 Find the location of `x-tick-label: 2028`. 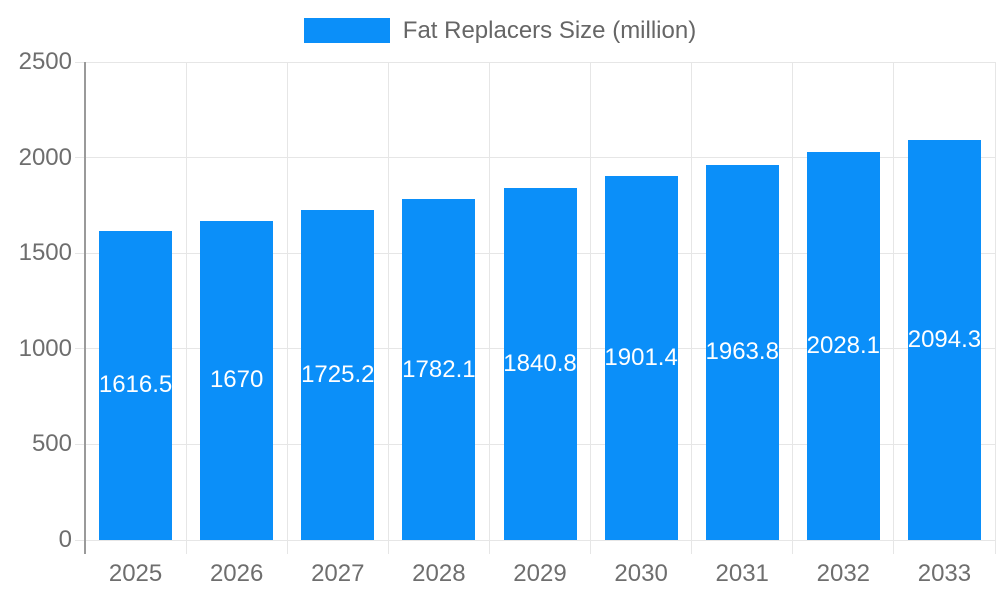

x-tick-label: 2028 is located at coordinates (439, 573).